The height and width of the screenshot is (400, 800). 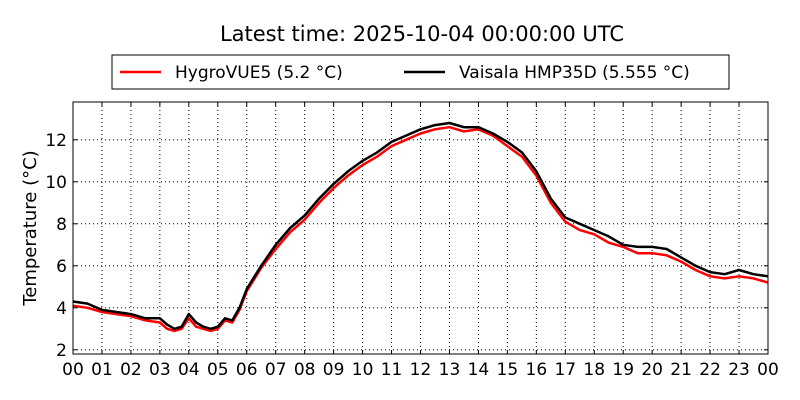 I want to click on chart-title: Latest time: 2025-10-04 00:00:00 UTC, so click(x=422, y=34).